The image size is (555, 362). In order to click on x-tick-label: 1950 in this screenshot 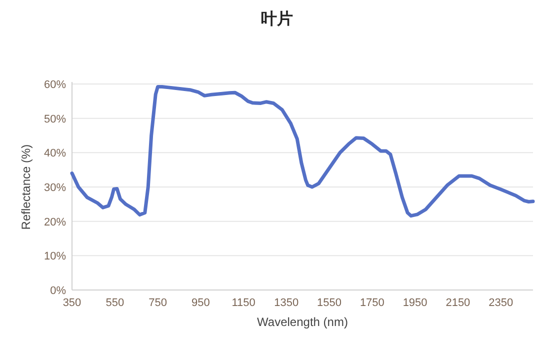, I will do `click(415, 303)`.